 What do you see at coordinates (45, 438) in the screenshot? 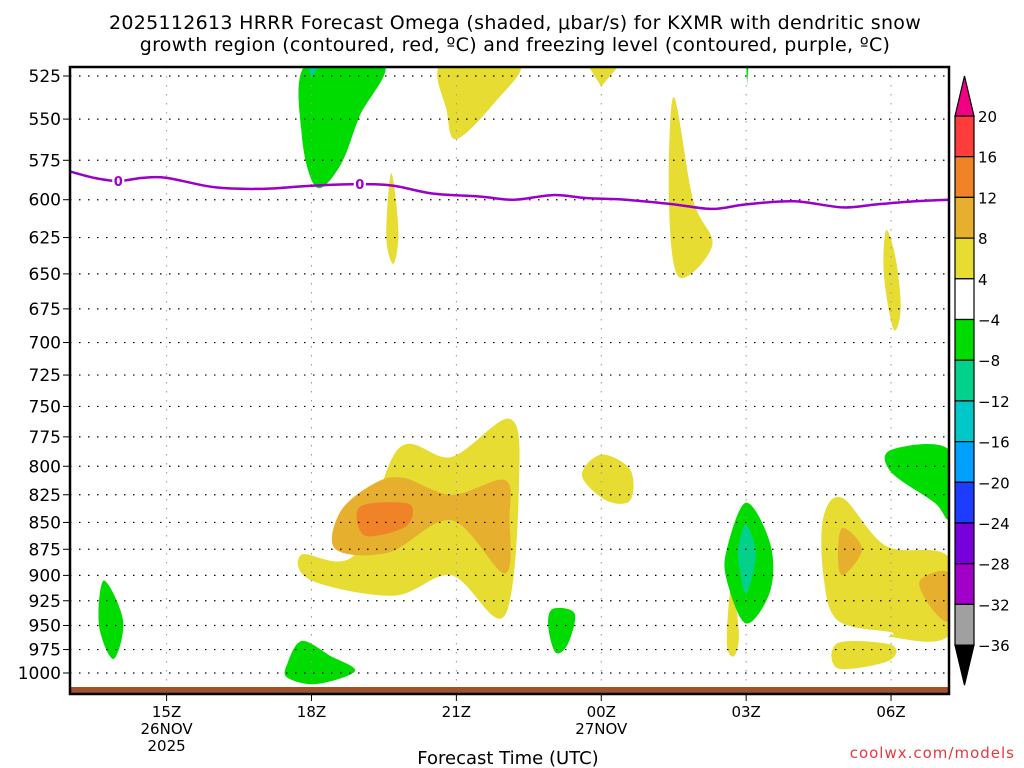
I see `y-tick-label: 775` at bounding box center [45, 438].